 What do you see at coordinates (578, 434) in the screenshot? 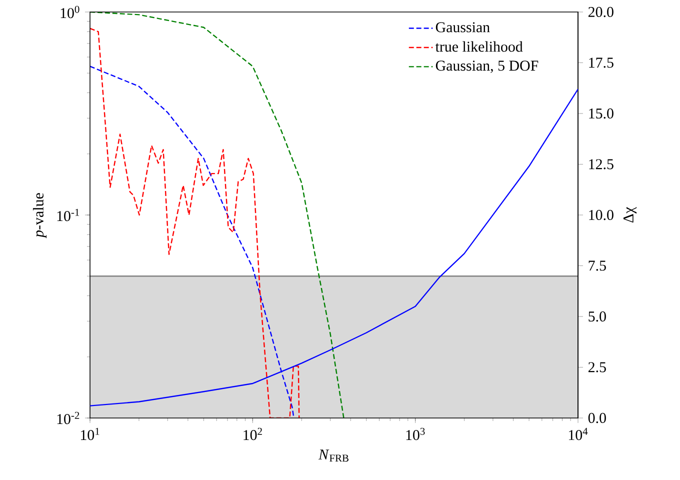
I see `x-tick-label: 10$^{4}$` at bounding box center [578, 434].